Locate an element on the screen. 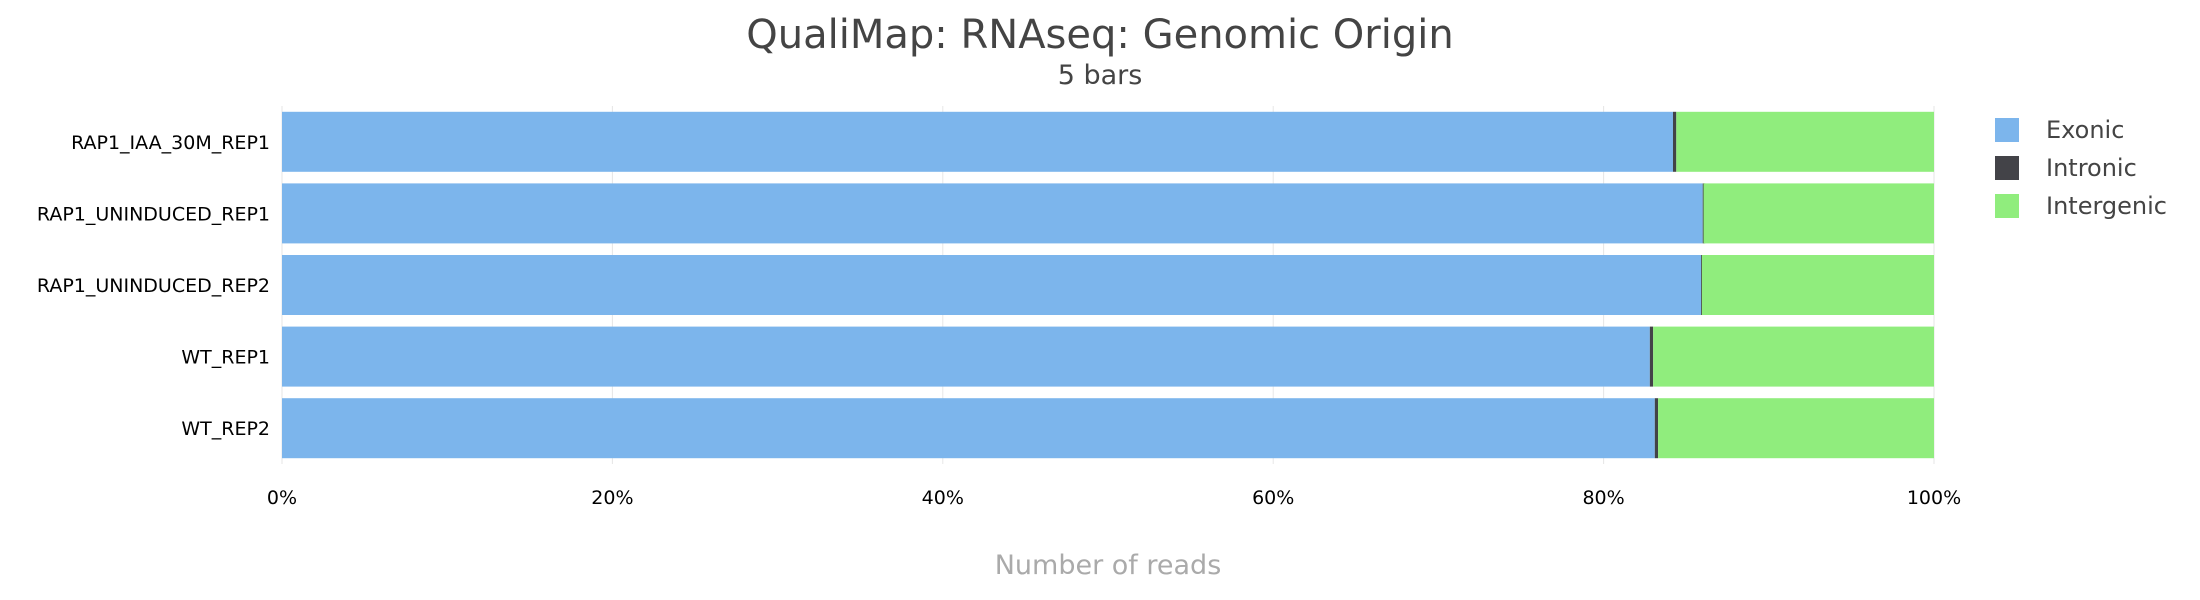 This screenshot has height=600, width=2200. legend-label-intergenic: Intergenic is located at coordinates (2106, 206).